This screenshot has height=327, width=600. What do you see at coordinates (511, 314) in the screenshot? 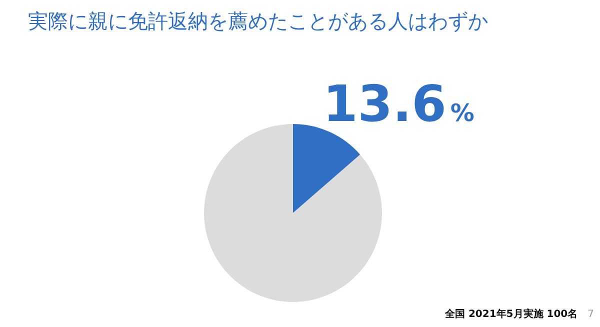
I see `text: 全国 2021年5月実施 100名` at bounding box center [511, 314].